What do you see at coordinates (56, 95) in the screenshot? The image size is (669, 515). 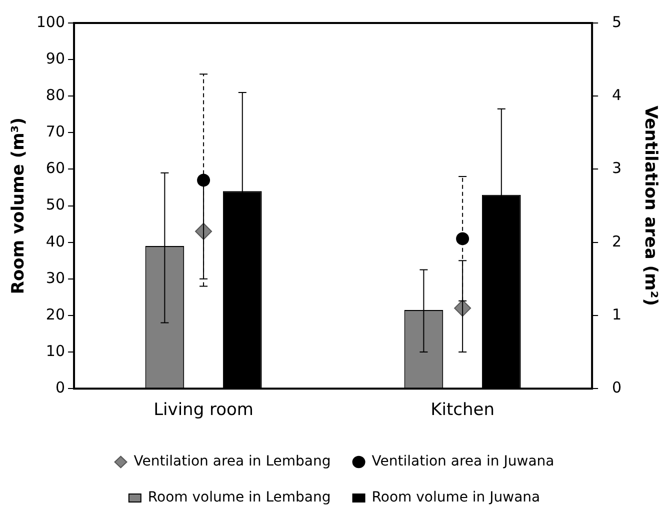 I see `y-tick-label: 80` at bounding box center [56, 95].